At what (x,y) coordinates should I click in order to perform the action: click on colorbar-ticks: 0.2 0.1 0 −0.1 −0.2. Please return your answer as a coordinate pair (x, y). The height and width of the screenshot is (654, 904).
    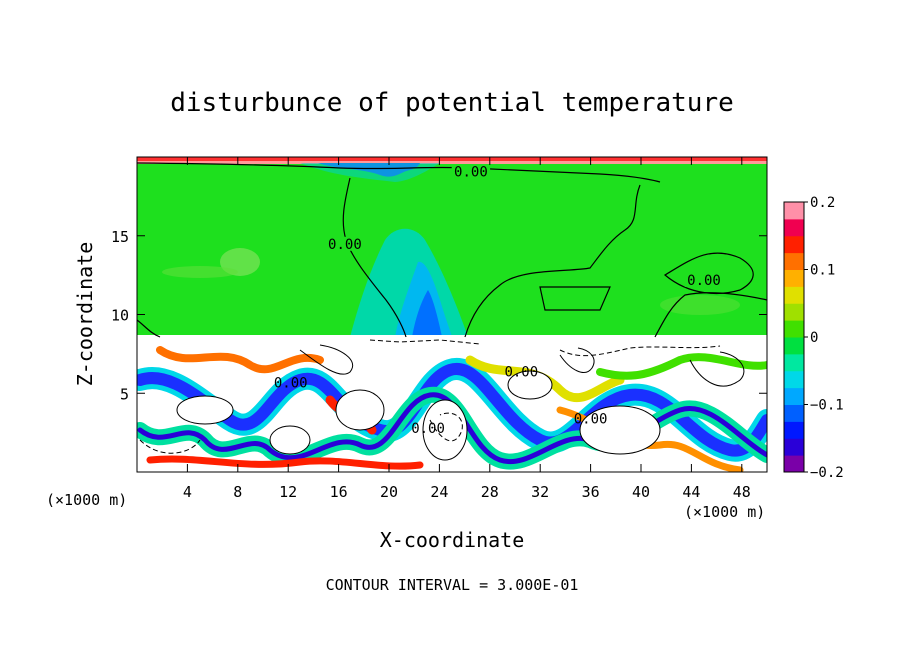
    Looking at the image, I should click on (824, 338).